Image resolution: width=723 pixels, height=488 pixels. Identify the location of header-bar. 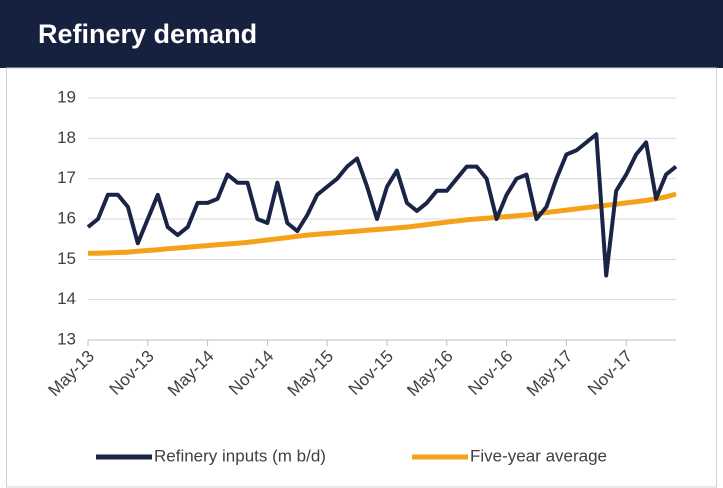
(361, 34).